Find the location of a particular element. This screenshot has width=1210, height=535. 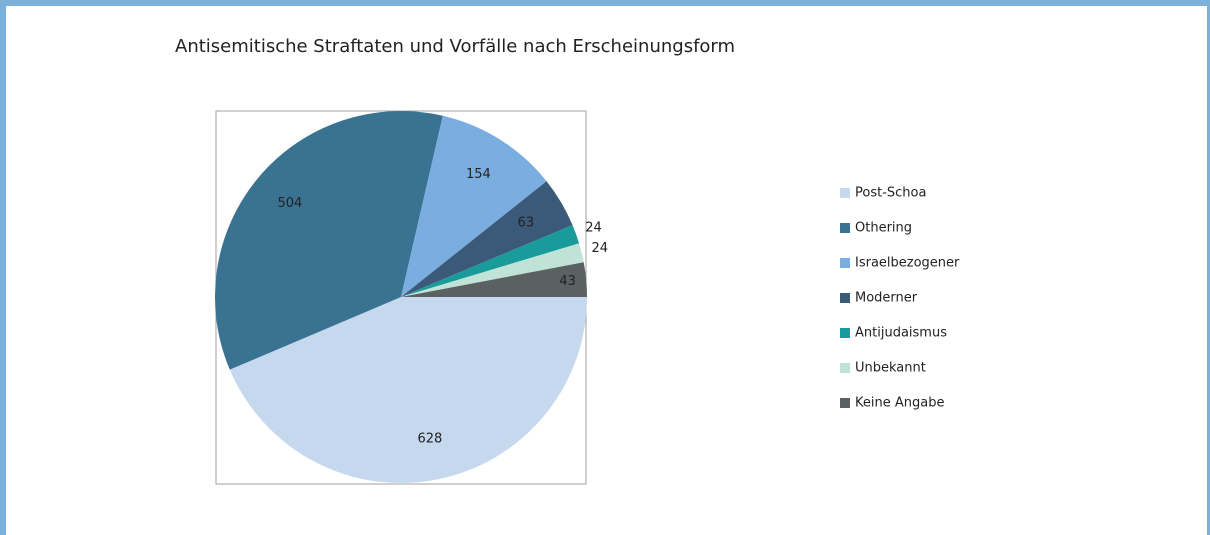

data-label: 43 is located at coordinates (567, 281).